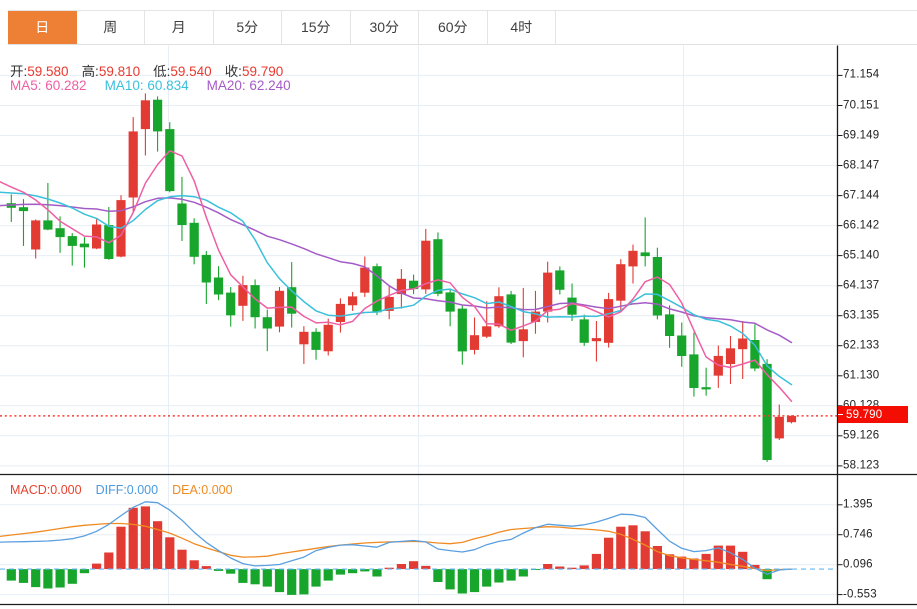 The height and width of the screenshot is (609, 917). I want to click on macd-axis-label: 0.096, so click(858, 564).